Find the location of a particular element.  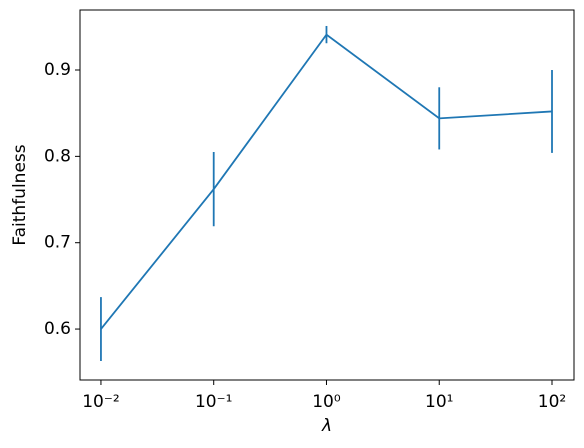

x-axis-label: λ is located at coordinates (326, 426).